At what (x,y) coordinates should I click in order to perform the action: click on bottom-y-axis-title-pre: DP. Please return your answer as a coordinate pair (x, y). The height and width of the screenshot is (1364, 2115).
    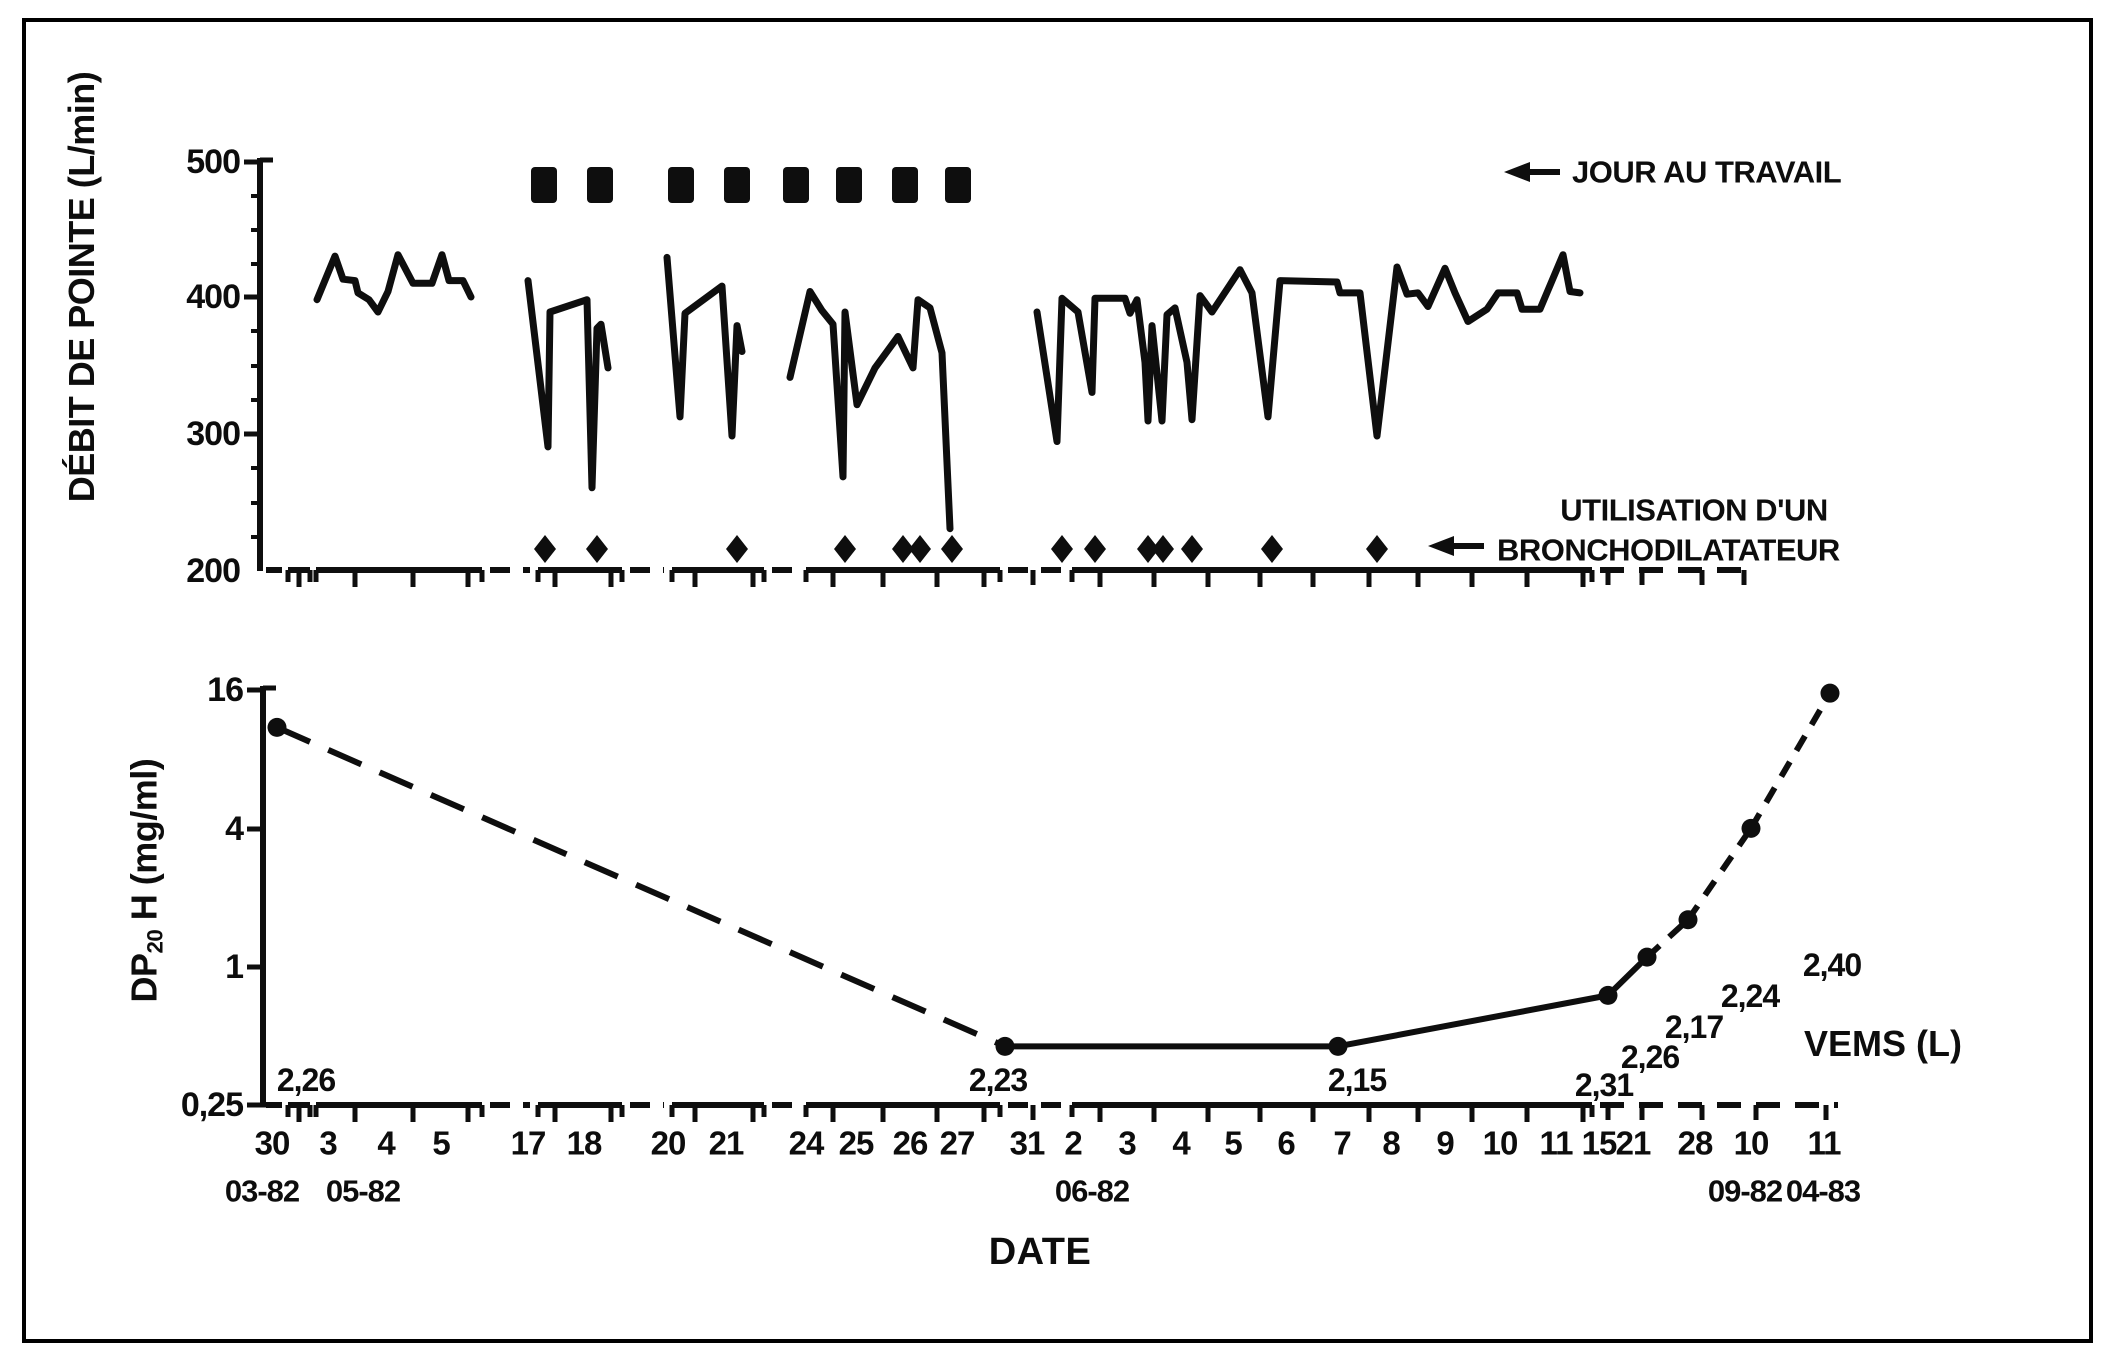
    Looking at the image, I should click on (144, 978).